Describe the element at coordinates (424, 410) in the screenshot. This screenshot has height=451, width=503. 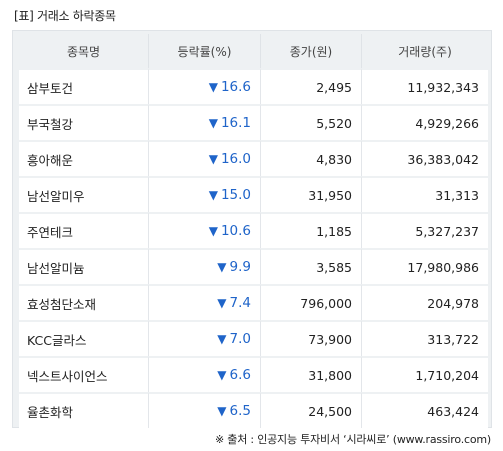
I see `trade-volume: 463,424` at that location.